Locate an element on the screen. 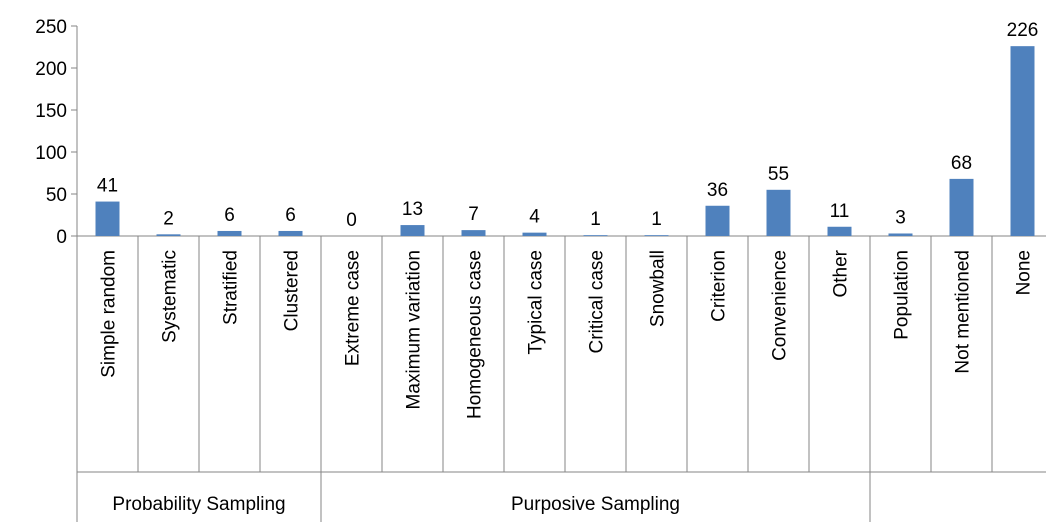 This screenshot has width=1046, height=522. category-label: Simple random is located at coordinates (109, 314).